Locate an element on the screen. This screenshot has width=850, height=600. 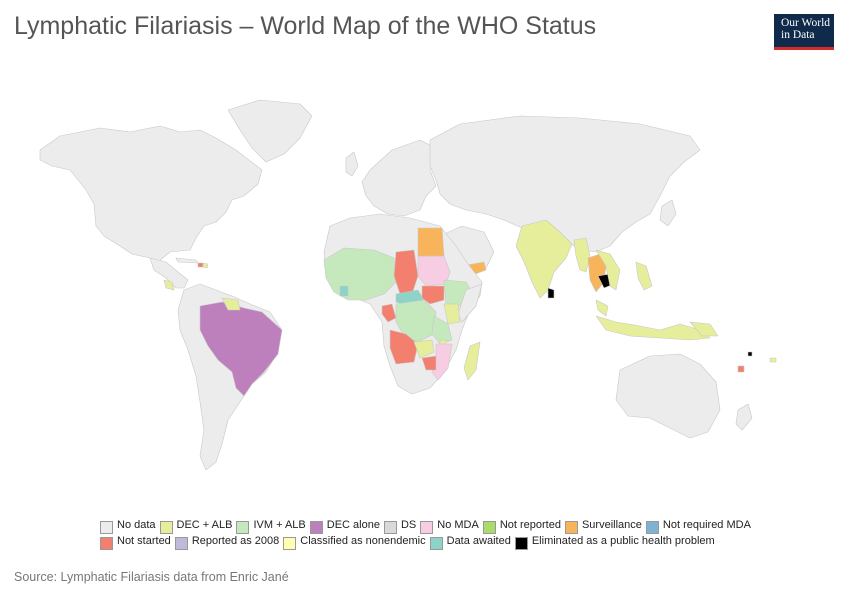
legend-item: Data awaited is located at coordinates (470, 542).